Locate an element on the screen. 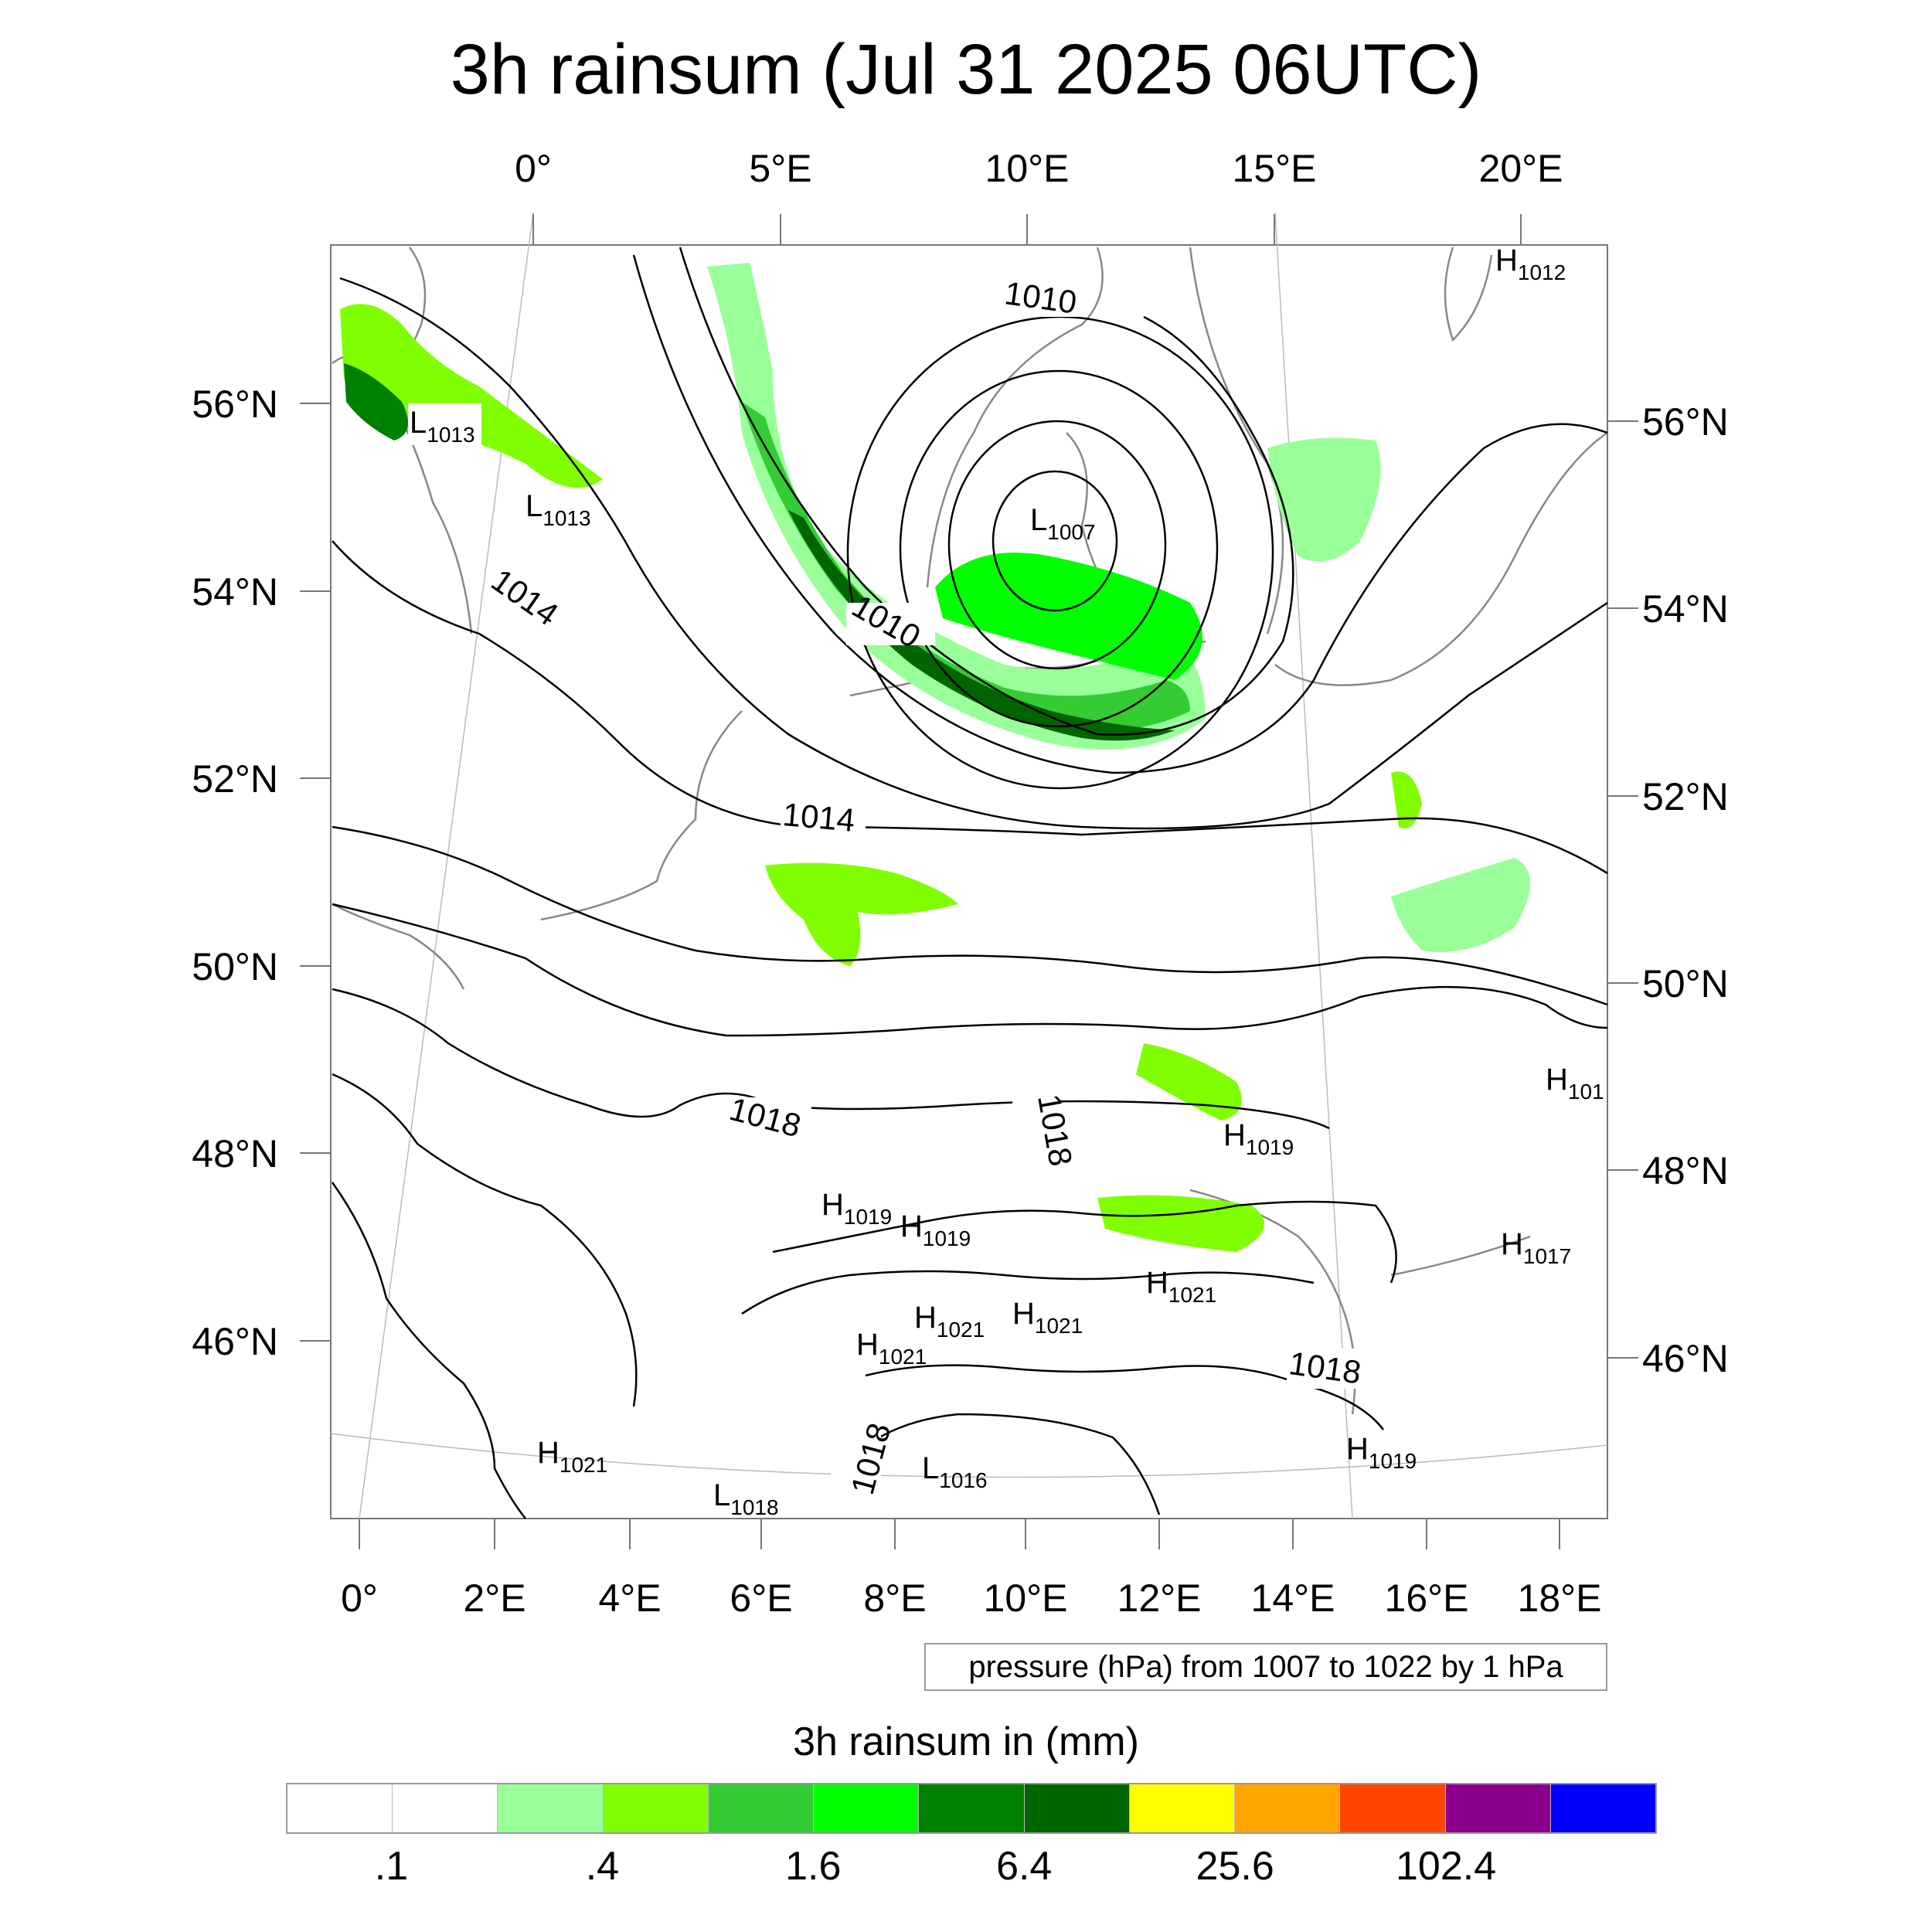 This screenshot has width=1932, height=1932. lon-label-bottom: 0° is located at coordinates (360, 1599).